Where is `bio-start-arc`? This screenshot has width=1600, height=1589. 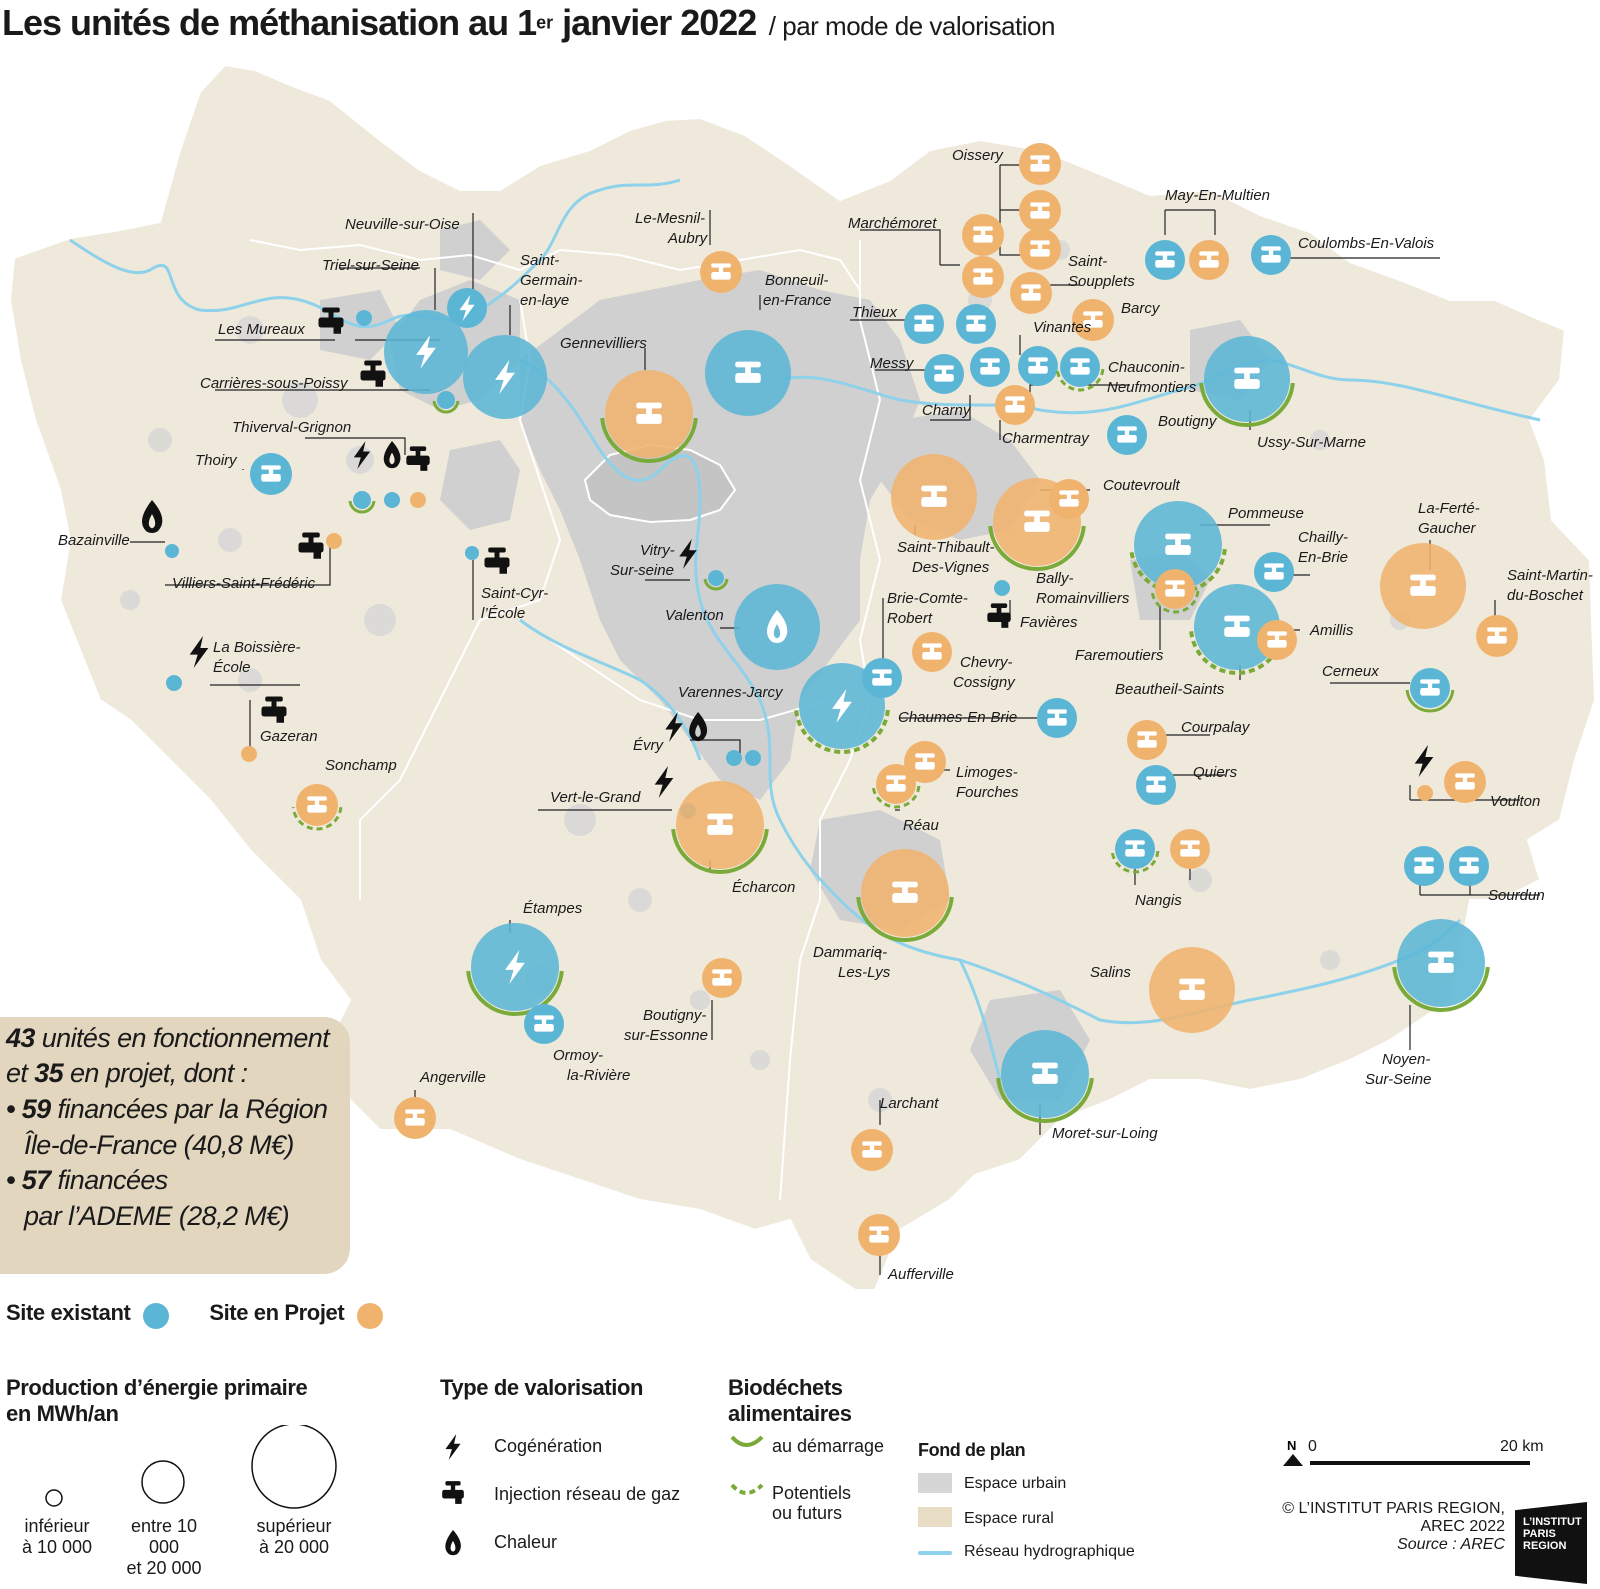
bio-start-arc is located at coordinates (747, 1441).